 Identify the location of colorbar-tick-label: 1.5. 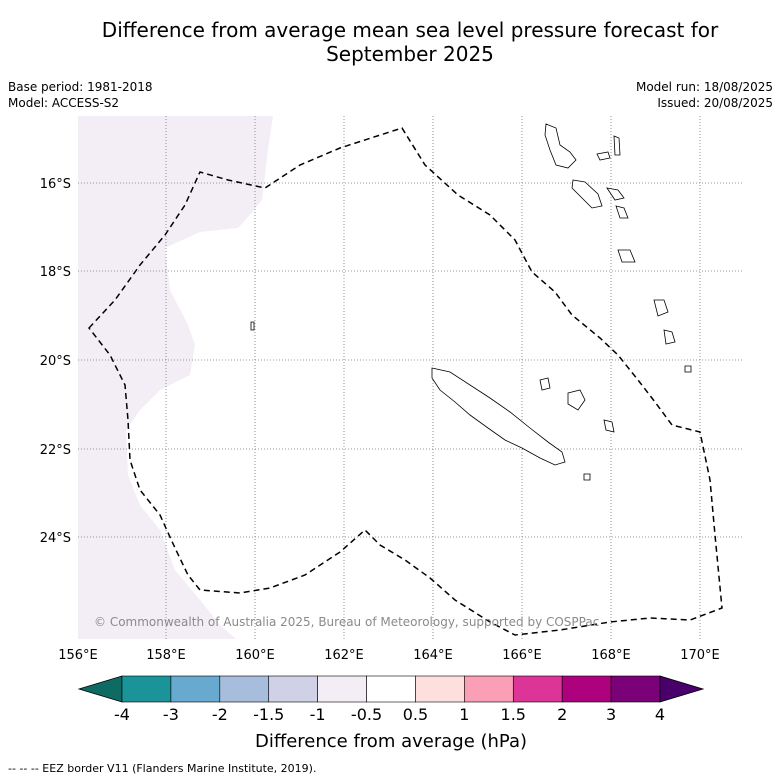
(513, 714).